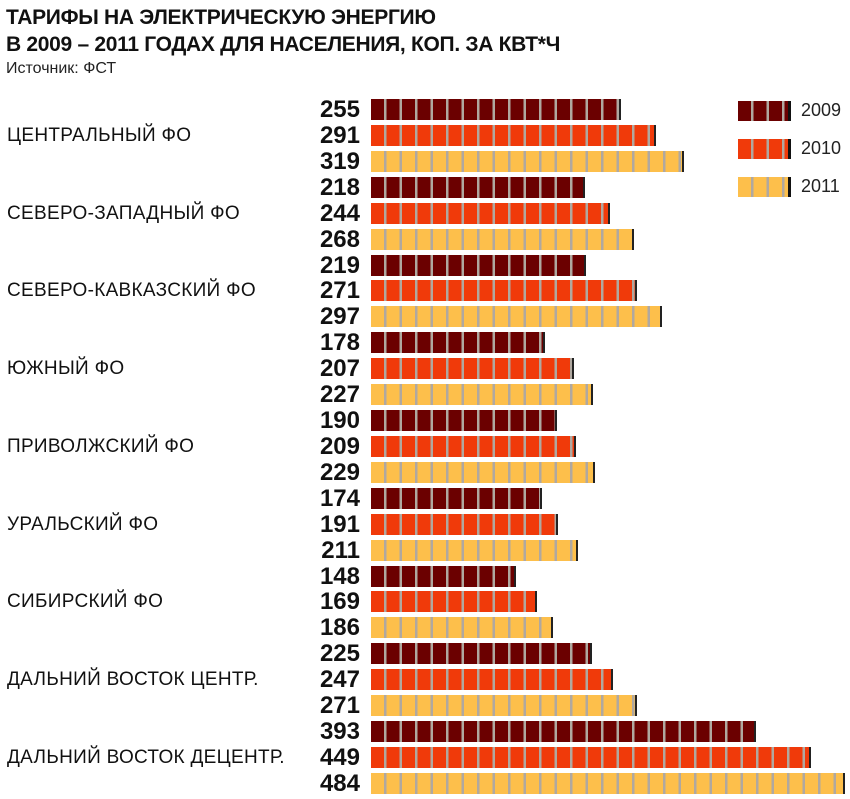 The width and height of the screenshot is (850, 799). I want to click on data-label: 247, so click(339, 680).